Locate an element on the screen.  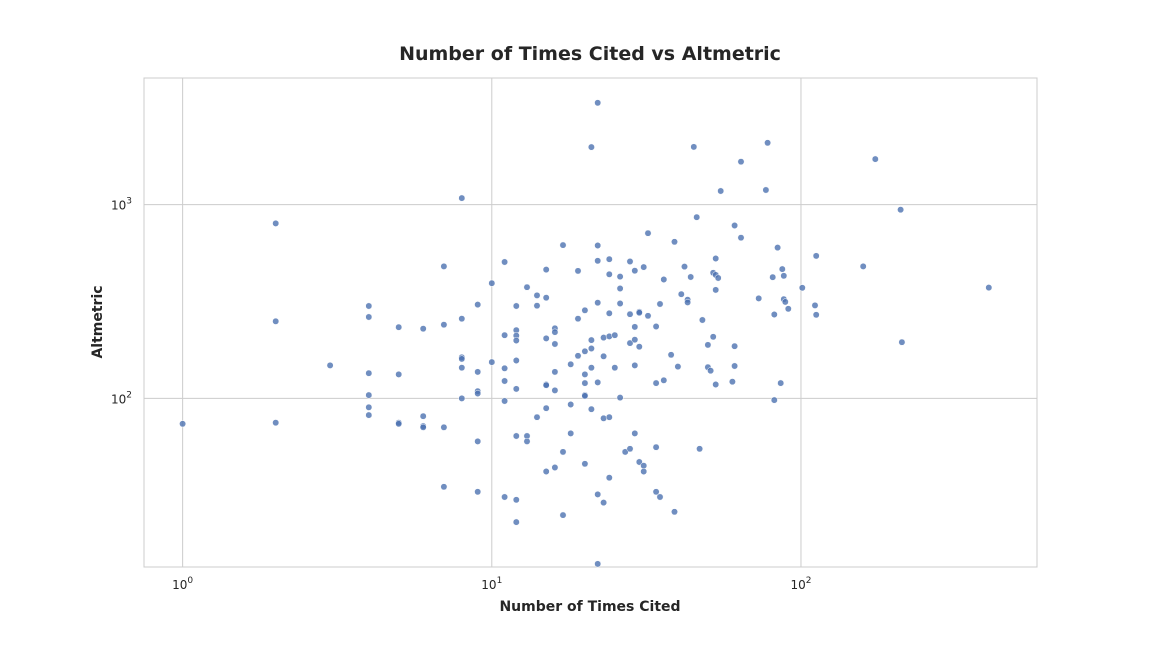
y-axis-label: Altmetric is located at coordinates (98, 321).